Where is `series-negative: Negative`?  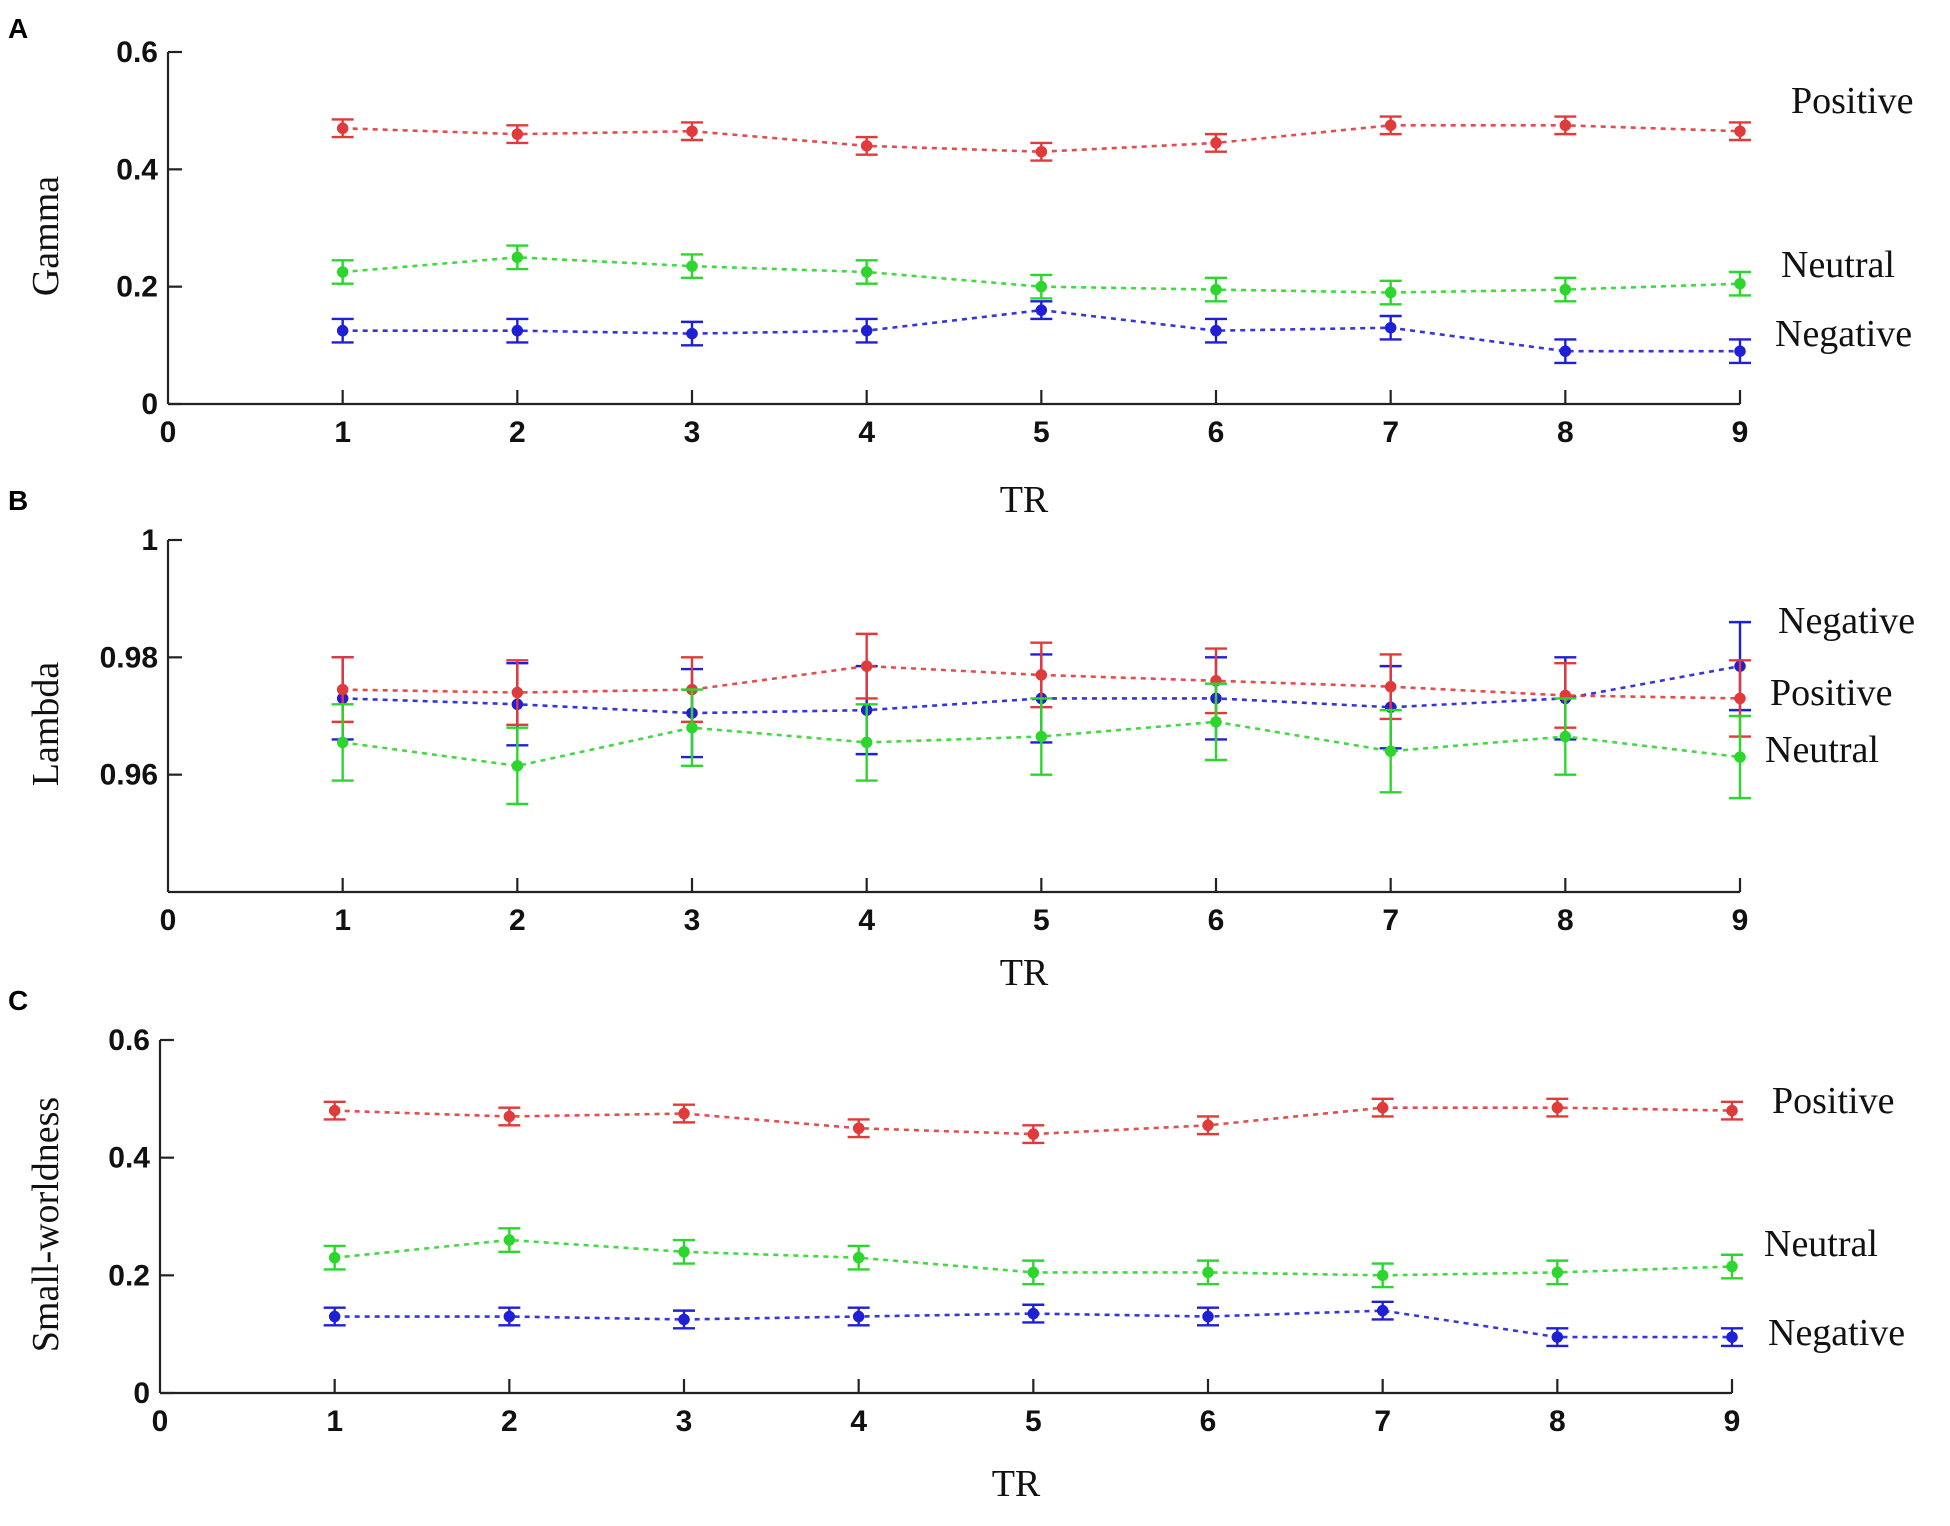 series-negative: Negative is located at coordinates (1114, 1327).